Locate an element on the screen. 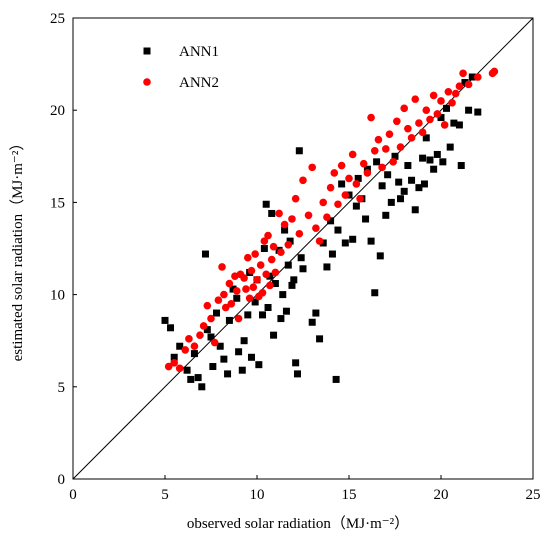 The height and width of the screenshot is (547, 550). x-tick-label: 10 is located at coordinates (257, 495).